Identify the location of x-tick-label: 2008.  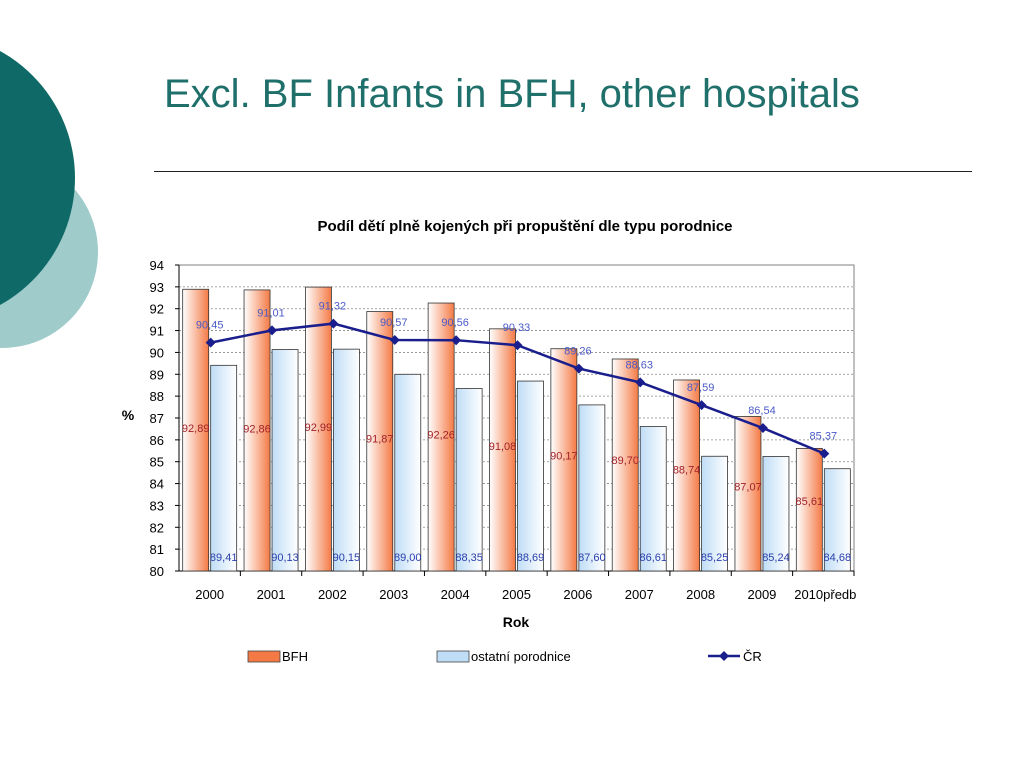
(700, 594).